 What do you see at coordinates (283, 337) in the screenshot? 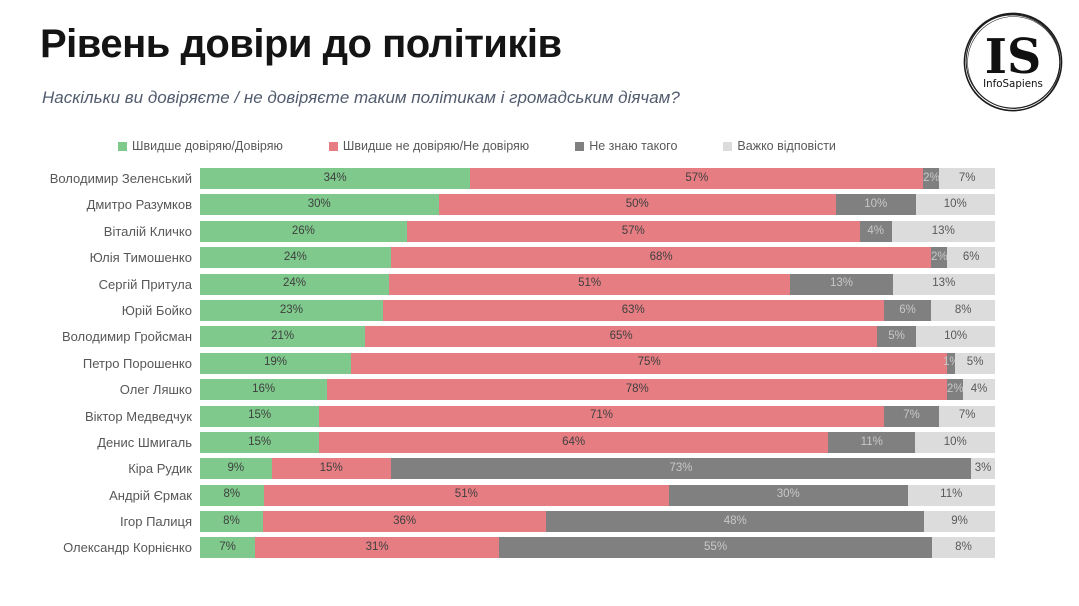
I see `bar-segment: 21%` at bounding box center [283, 337].